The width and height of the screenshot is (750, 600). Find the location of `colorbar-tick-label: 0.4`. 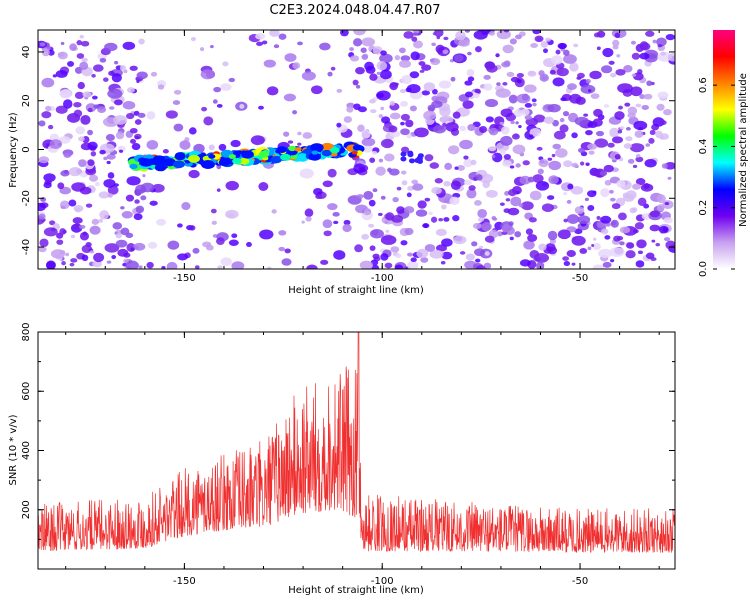

colorbar-tick-label: 0.4 is located at coordinates (703, 146).